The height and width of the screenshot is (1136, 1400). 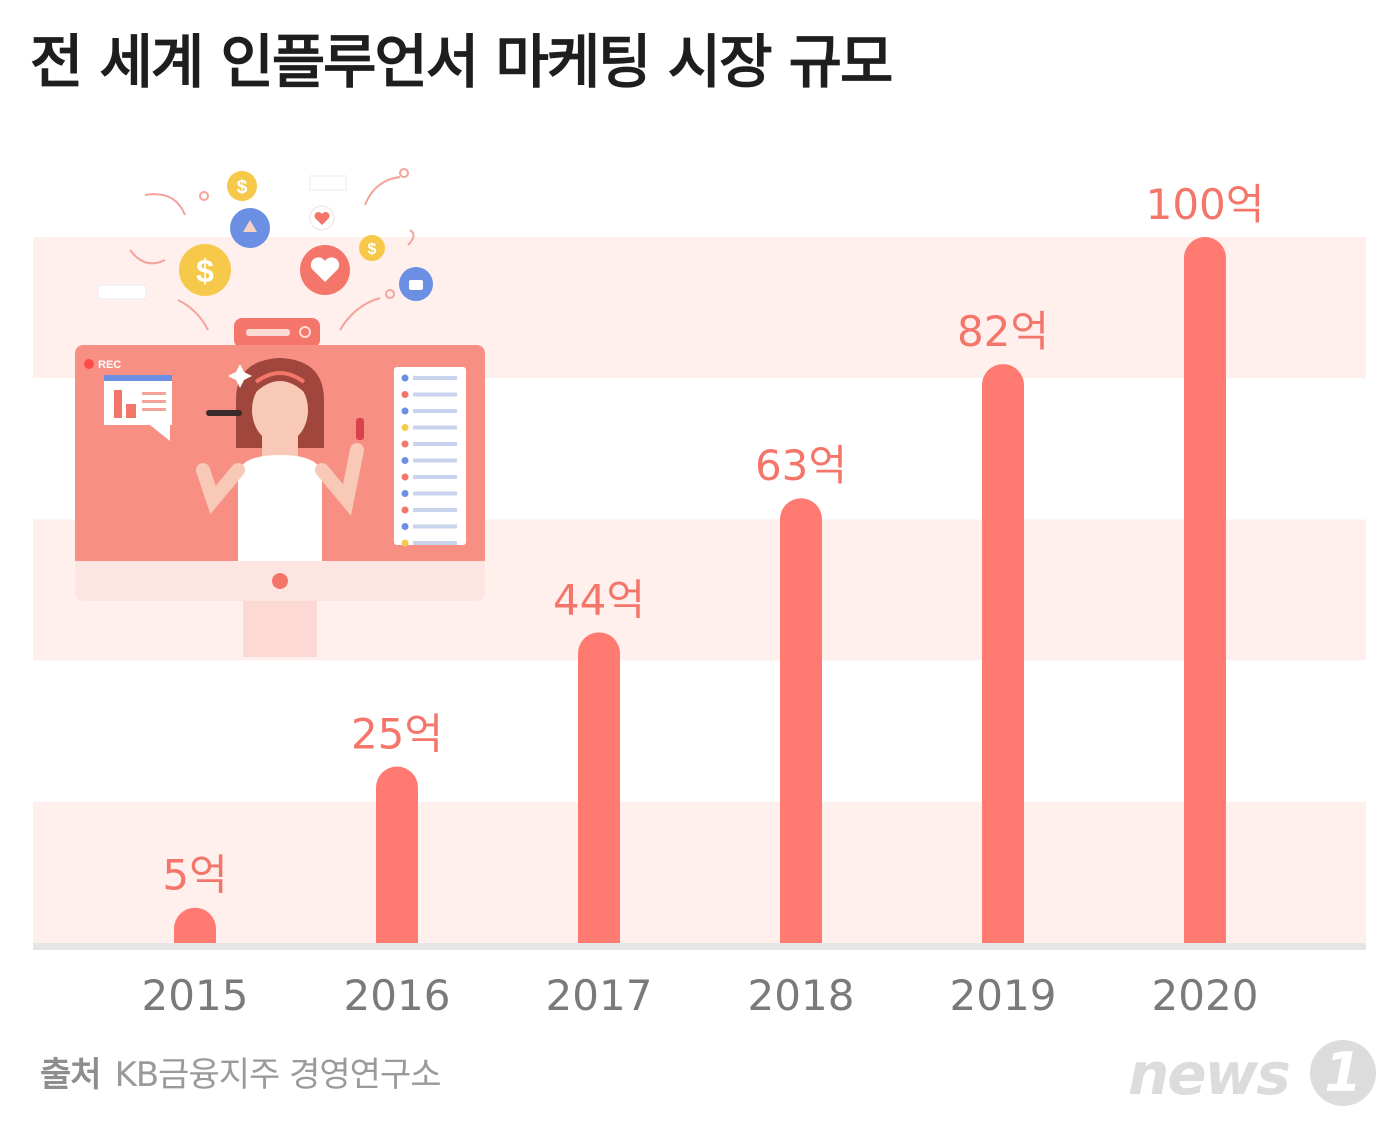 What do you see at coordinates (71, 1075) in the screenshot?
I see `source-label: 출처` at bounding box center [71, 1075].